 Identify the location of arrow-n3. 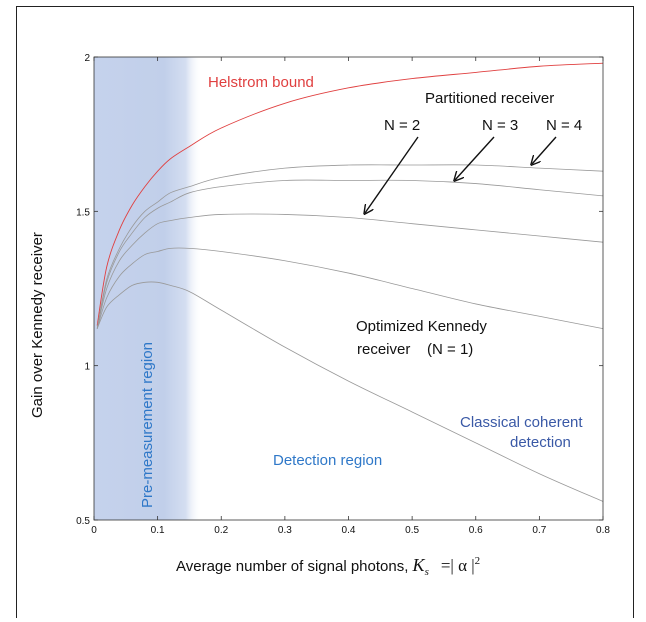
(475, 158).